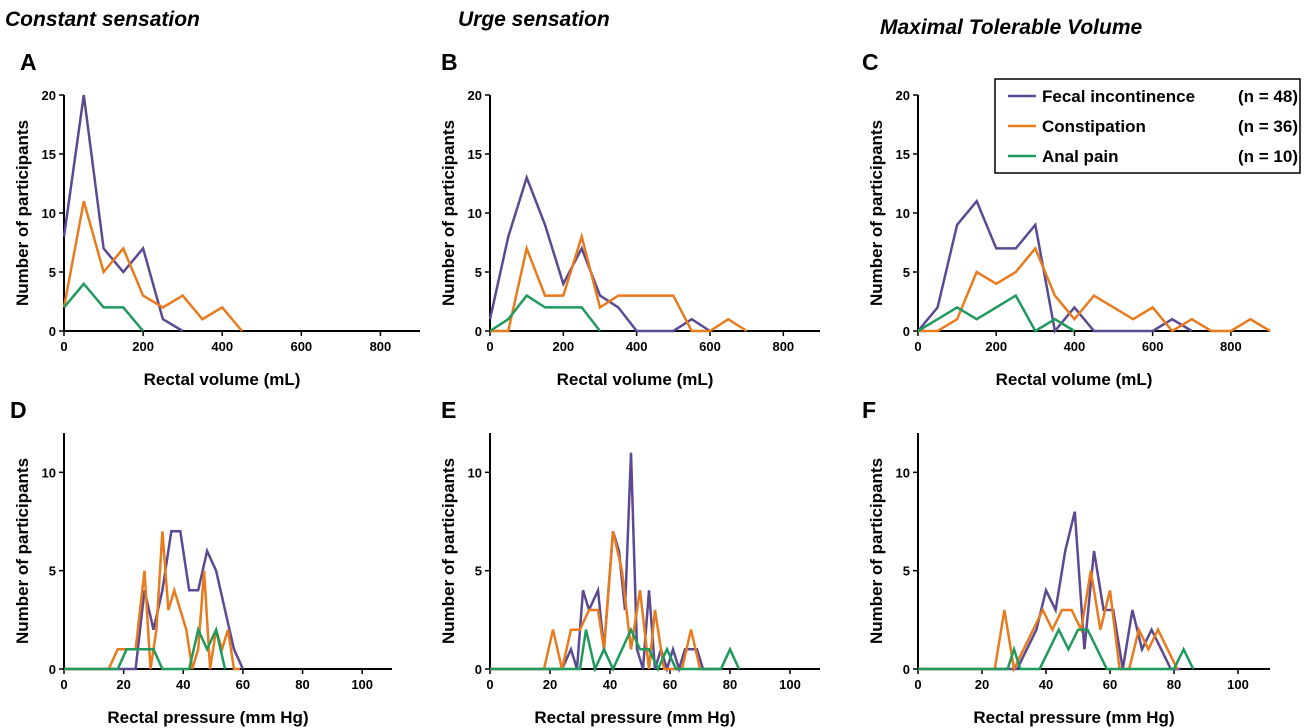 This screenshot has height=728, width=1310. What do you see at coordinates (28, 62) in the screenshot?
I see `panel-label: A` at bounding box center [28, 62].